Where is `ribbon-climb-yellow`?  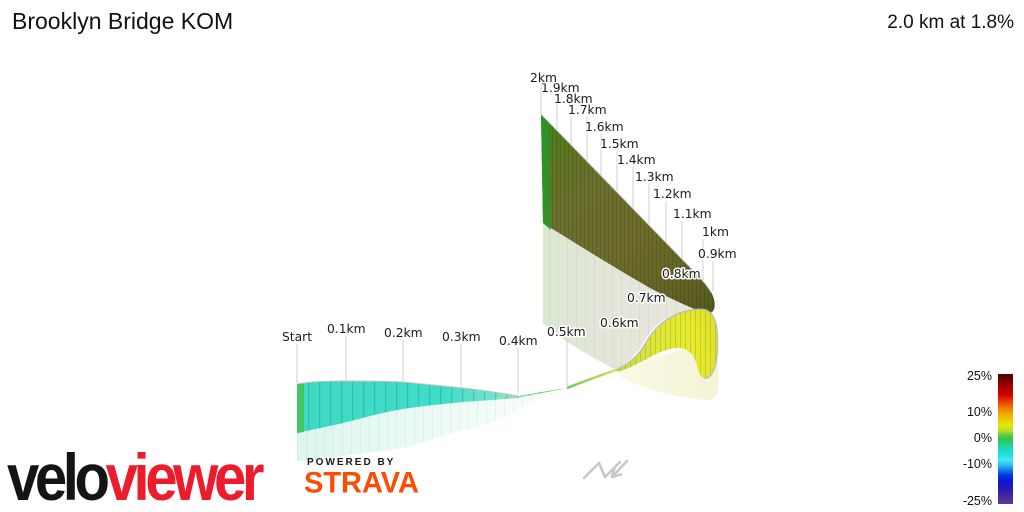
ribbon-climb-yellow is located at coordinates (667, 343).